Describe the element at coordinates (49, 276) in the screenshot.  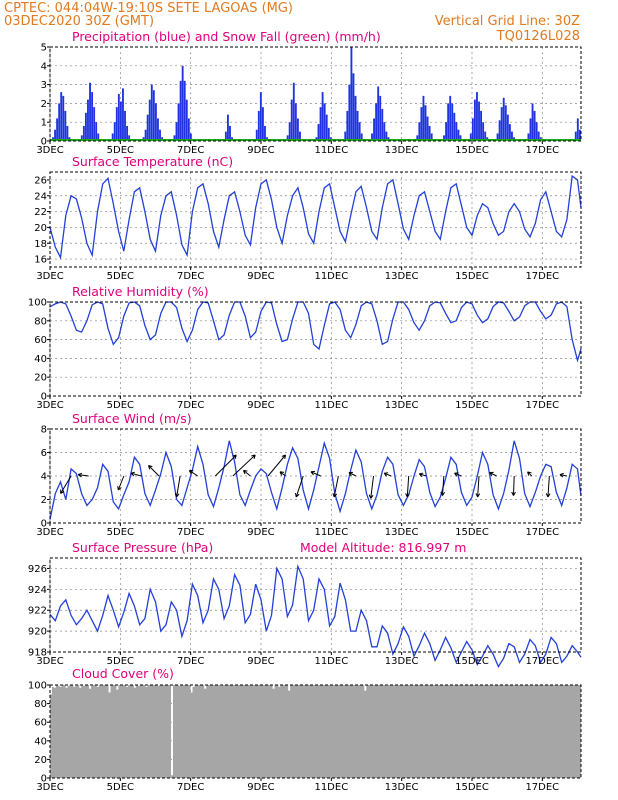
I see `x-tick-label: 3DEC` at that location.